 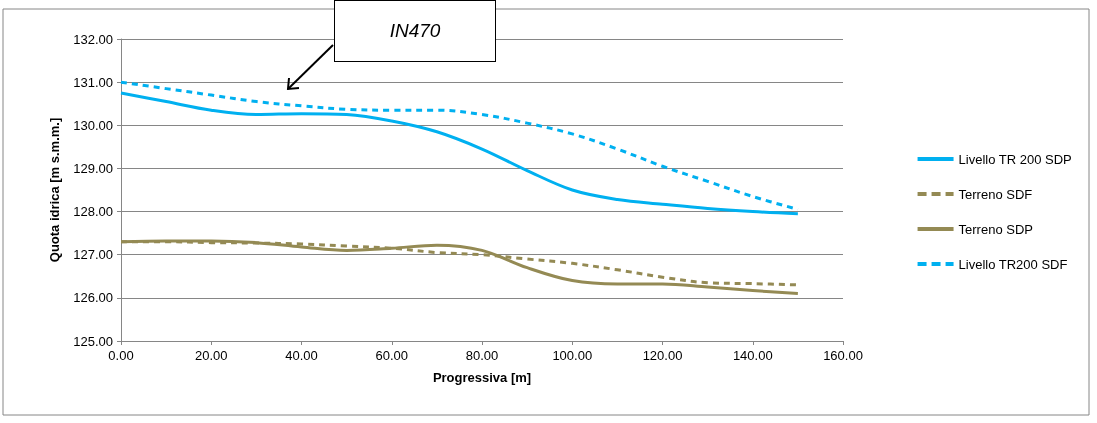 What do you see at coordinates (301, 355) in the screenshot?
I see `x-tick-label: 40.00` at bounding box center [301, 355].